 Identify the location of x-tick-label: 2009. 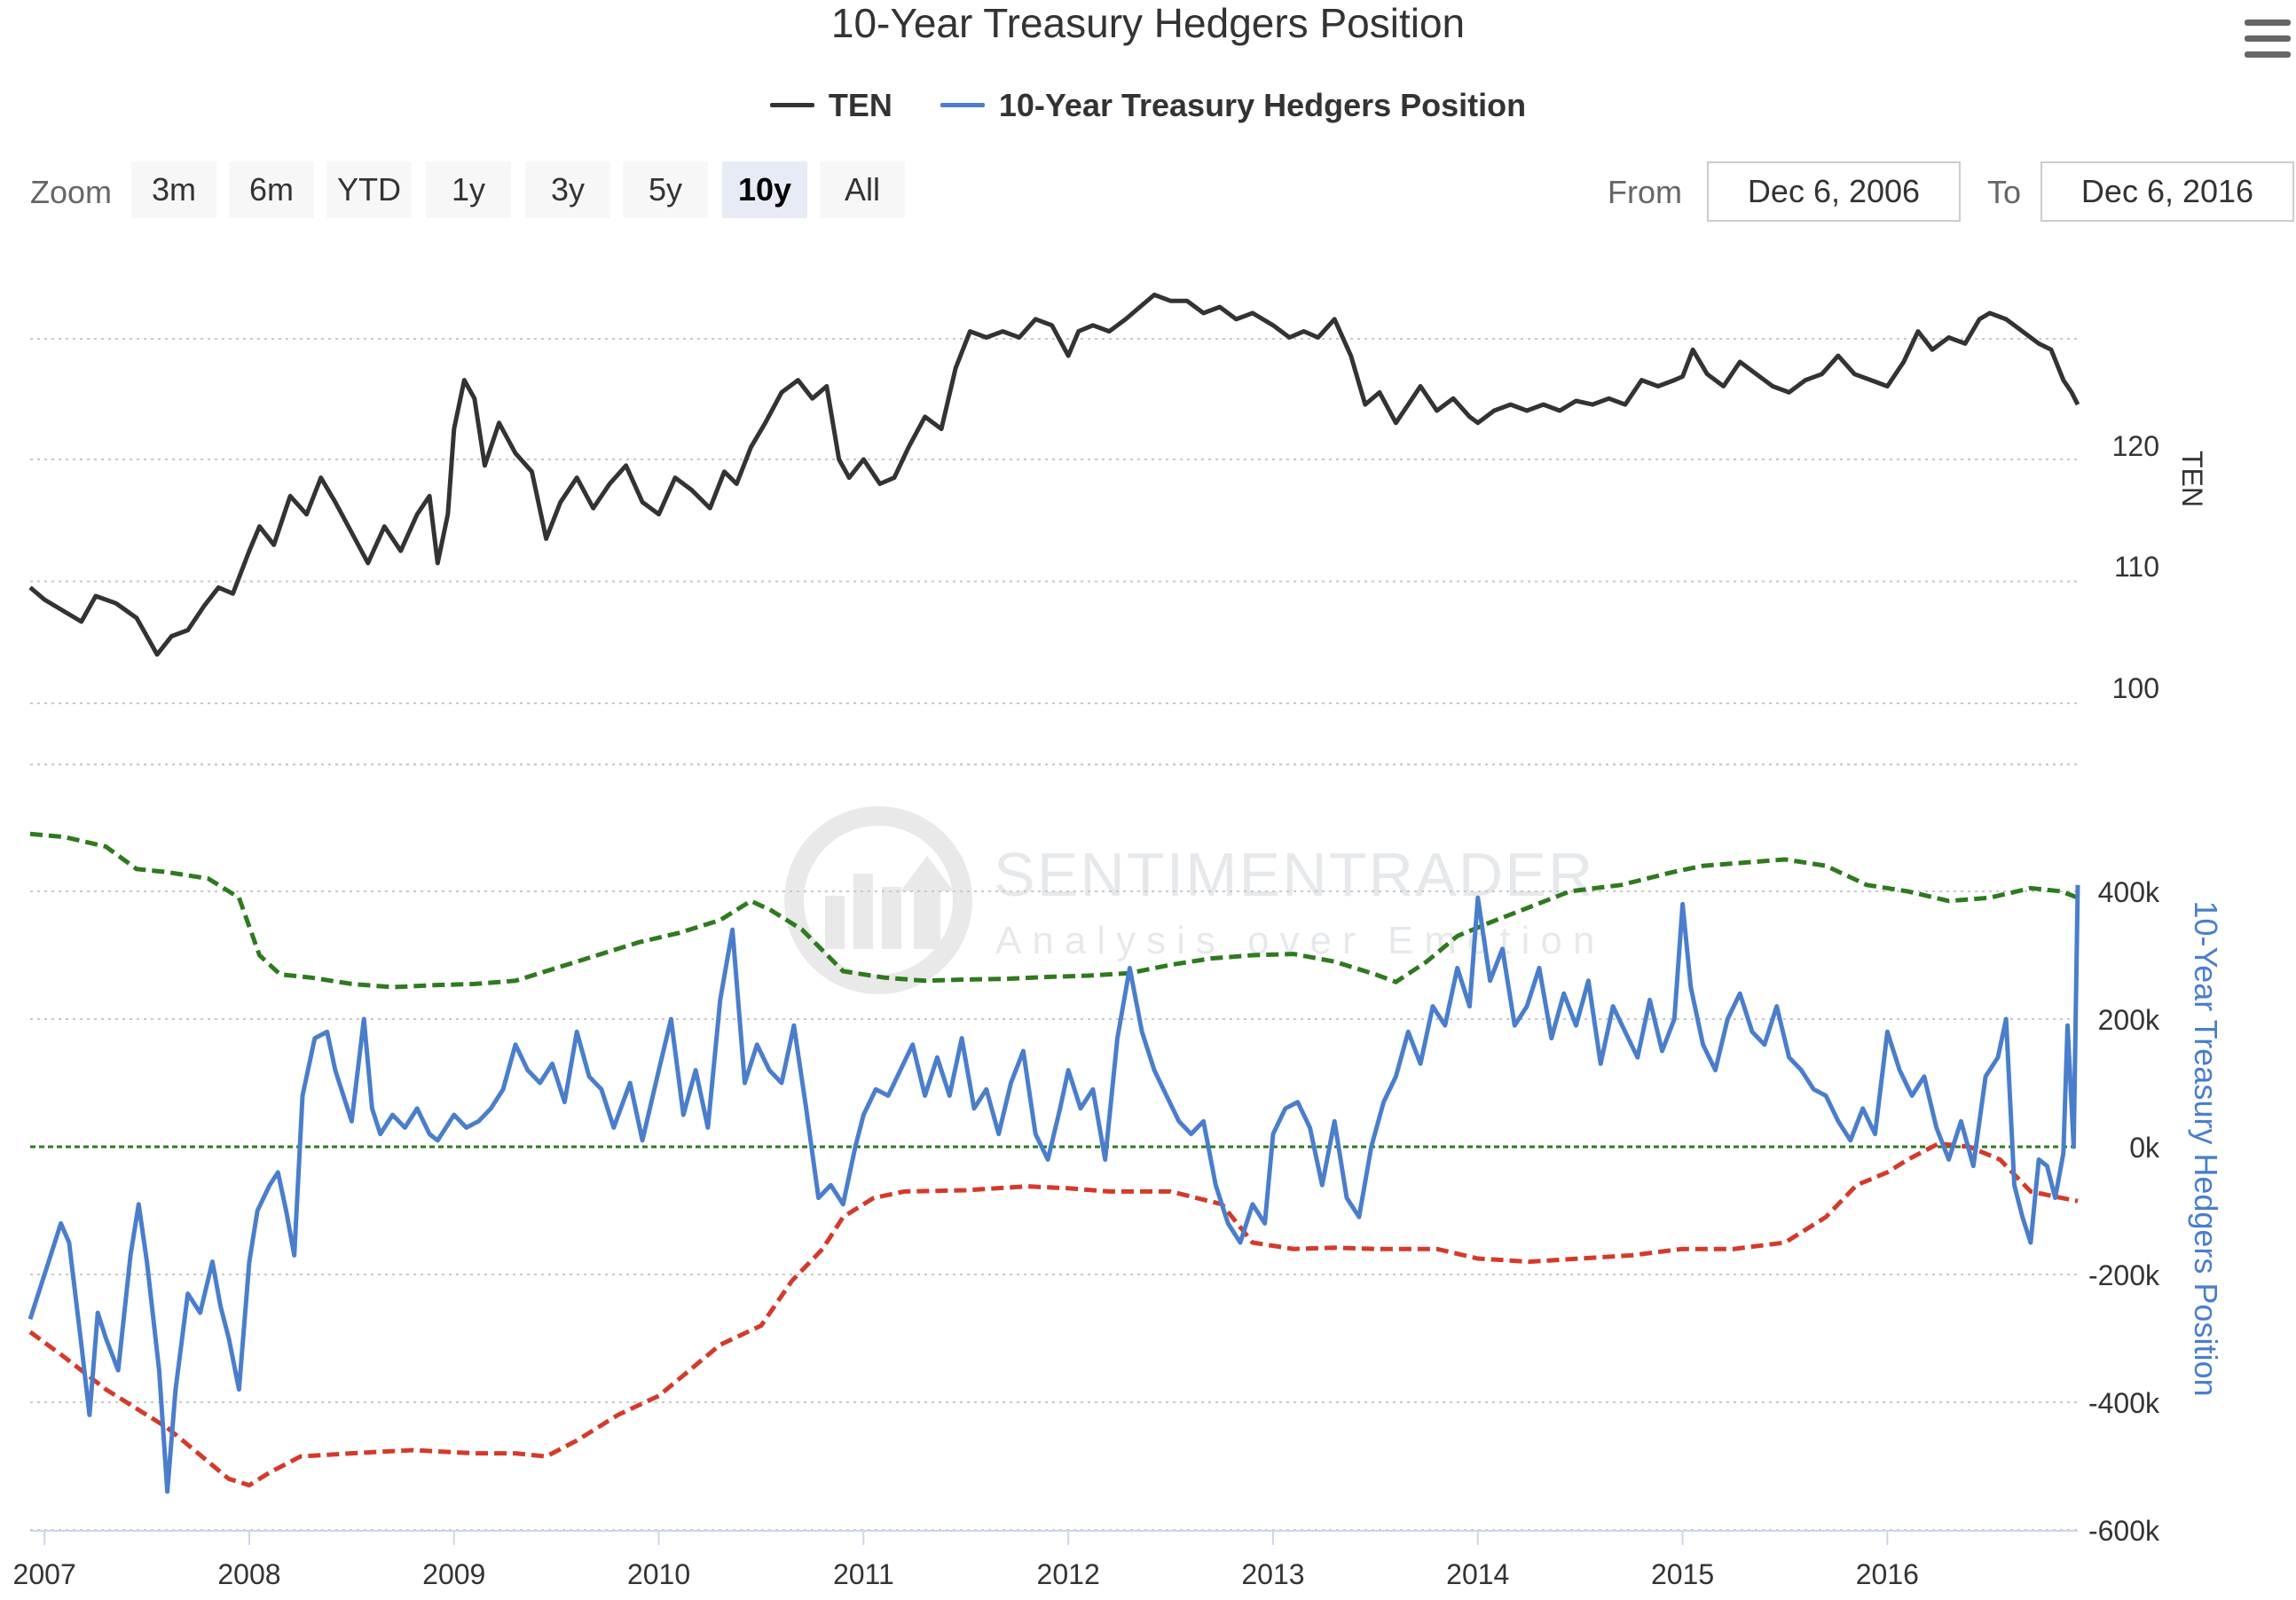
(453, 1574).